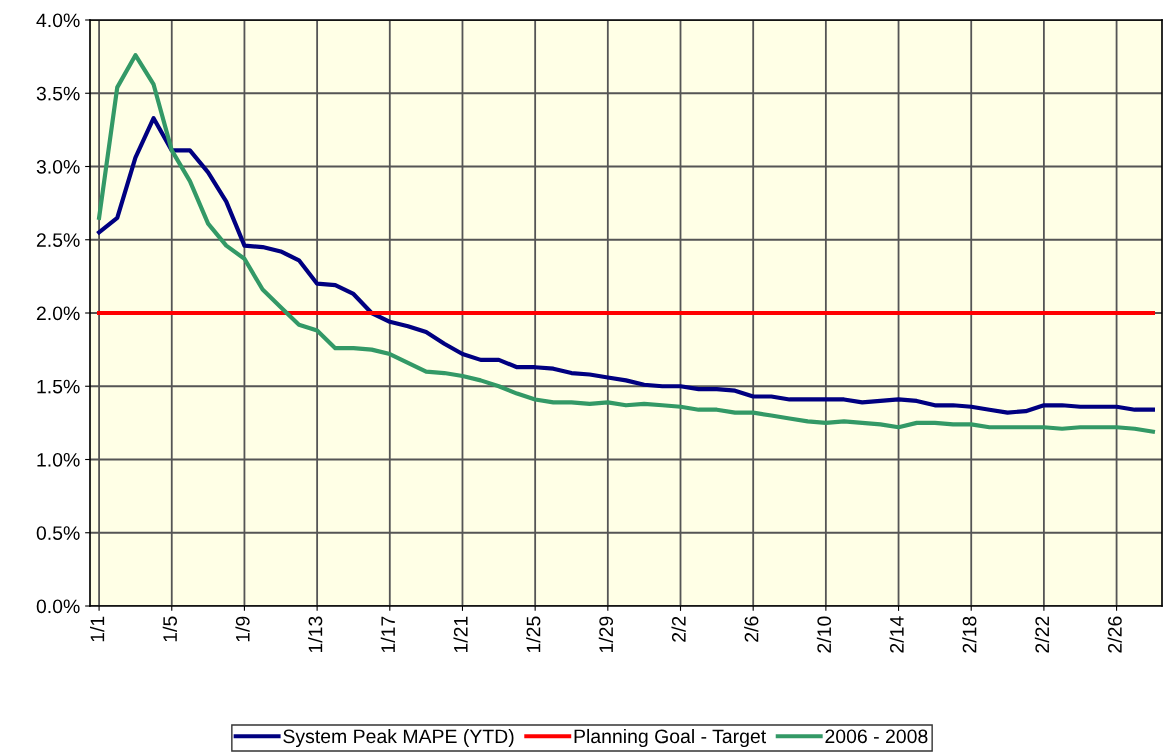 The height and width of the screenshot is (753, 1164). Describe the element at coordinates (58, 459) in the screenshot. I see `y-tick-label: 1.0%` at that location.